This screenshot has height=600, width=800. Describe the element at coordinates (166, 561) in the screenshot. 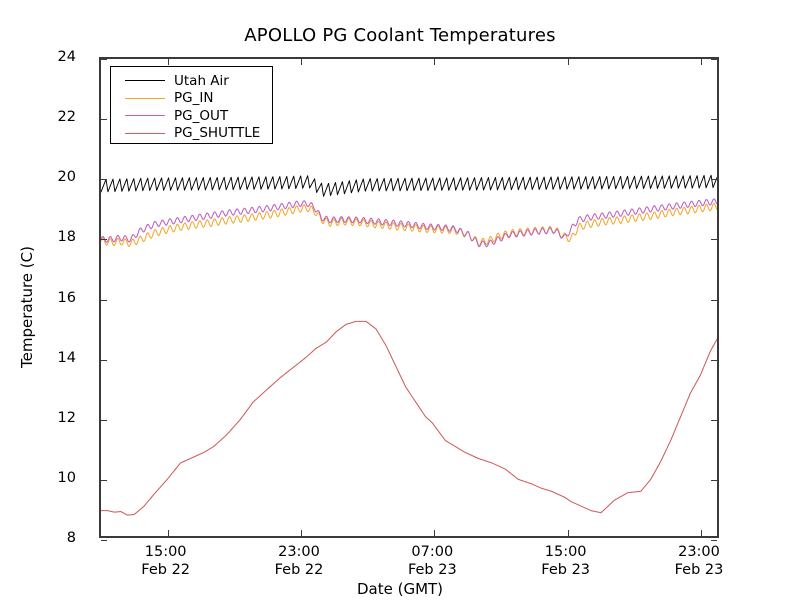

I see `x-tick-label: 15:00 Feb 22` at that location.